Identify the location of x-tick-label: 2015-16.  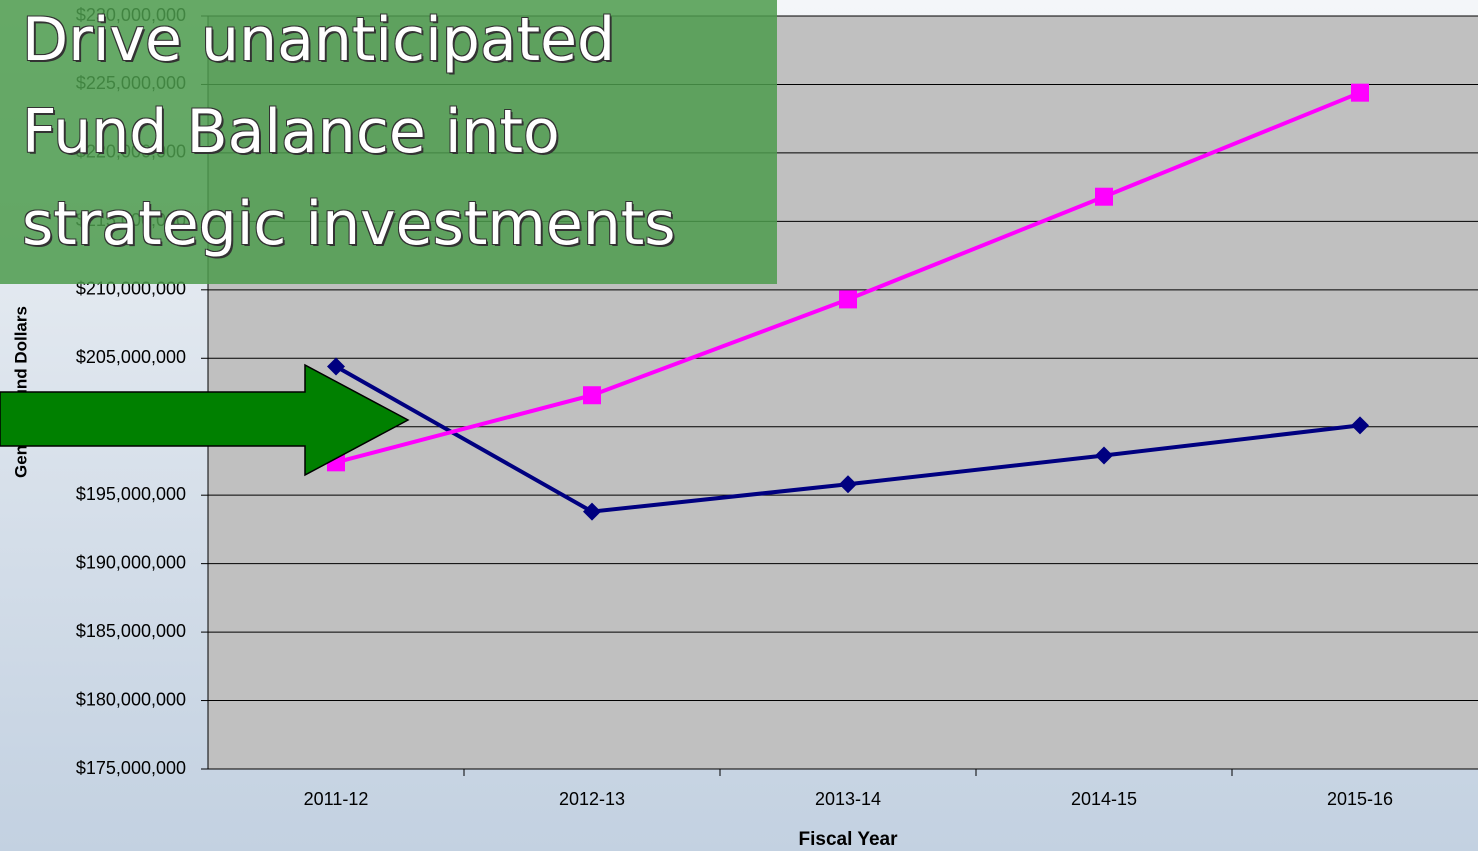
(1360, 799).